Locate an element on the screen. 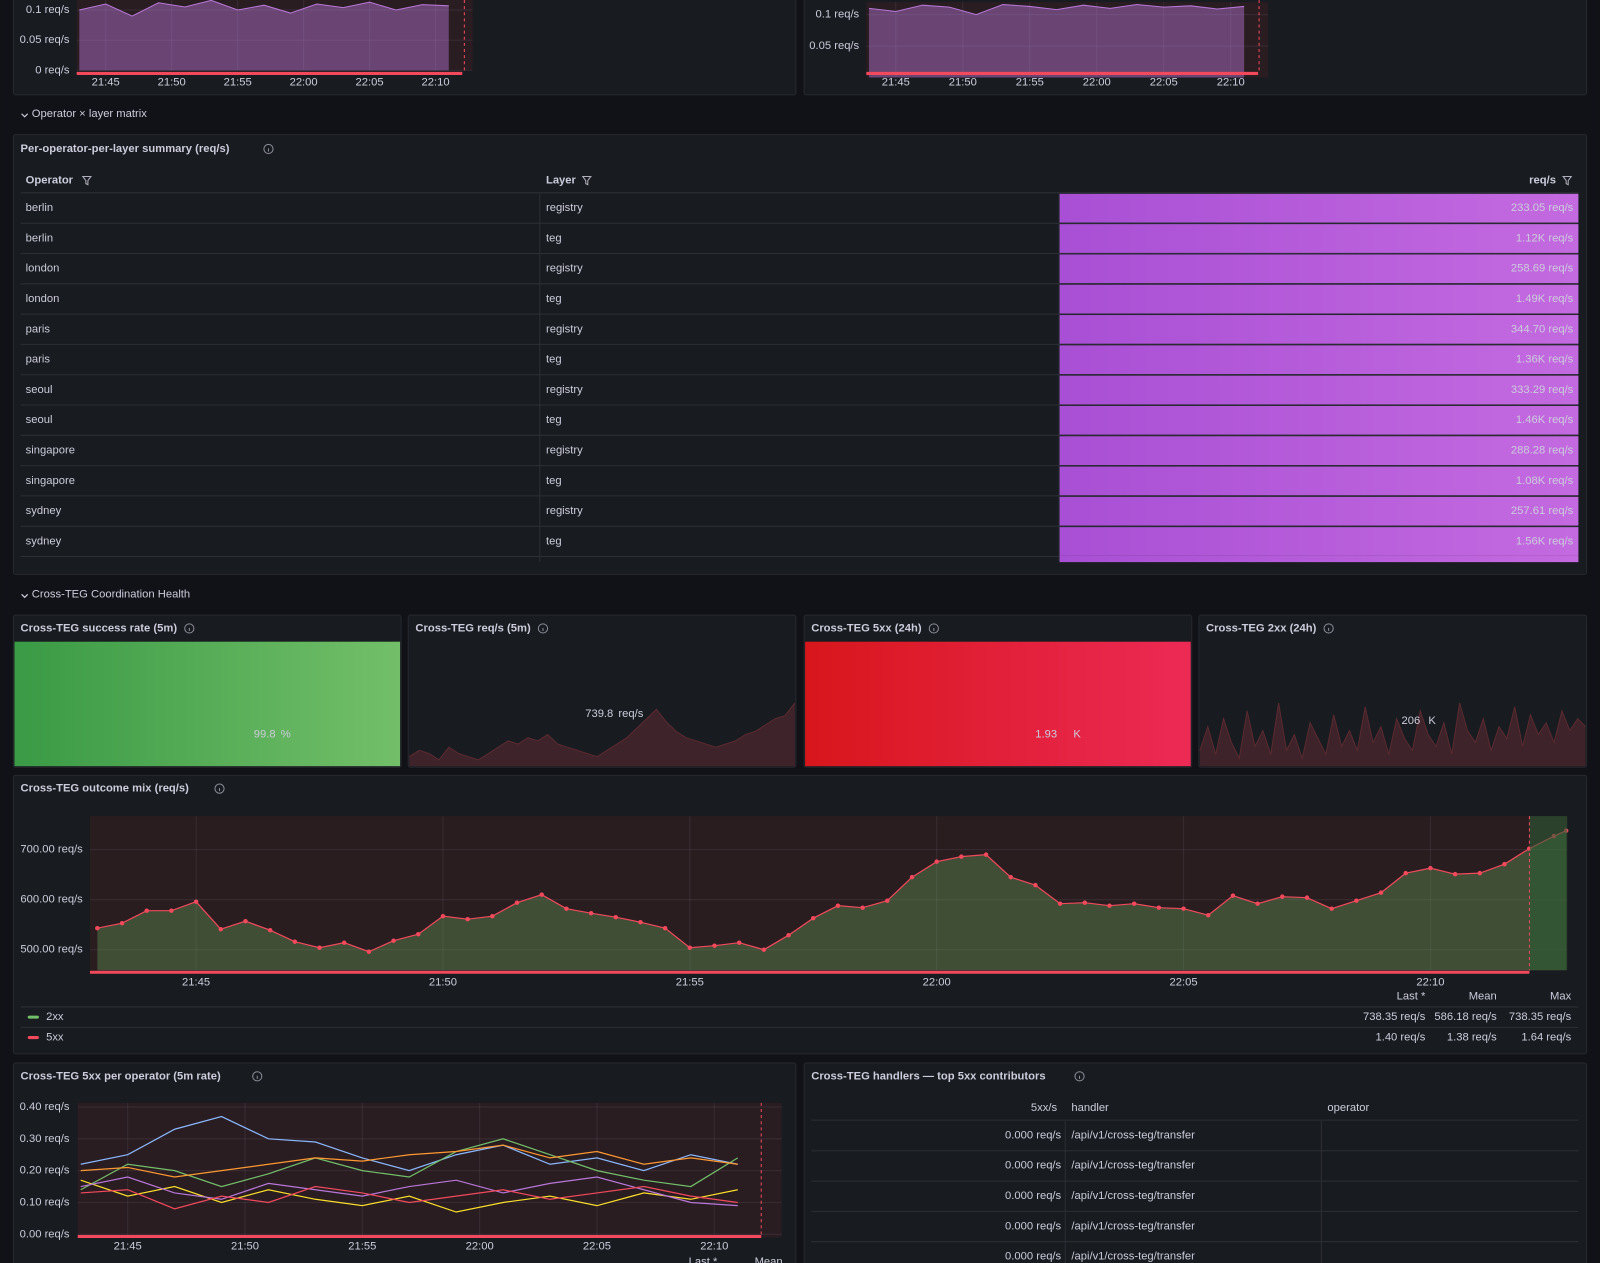 The image size is (1600, 1263). x-tick-label: 21:50 is located at coordinates (172, 83).